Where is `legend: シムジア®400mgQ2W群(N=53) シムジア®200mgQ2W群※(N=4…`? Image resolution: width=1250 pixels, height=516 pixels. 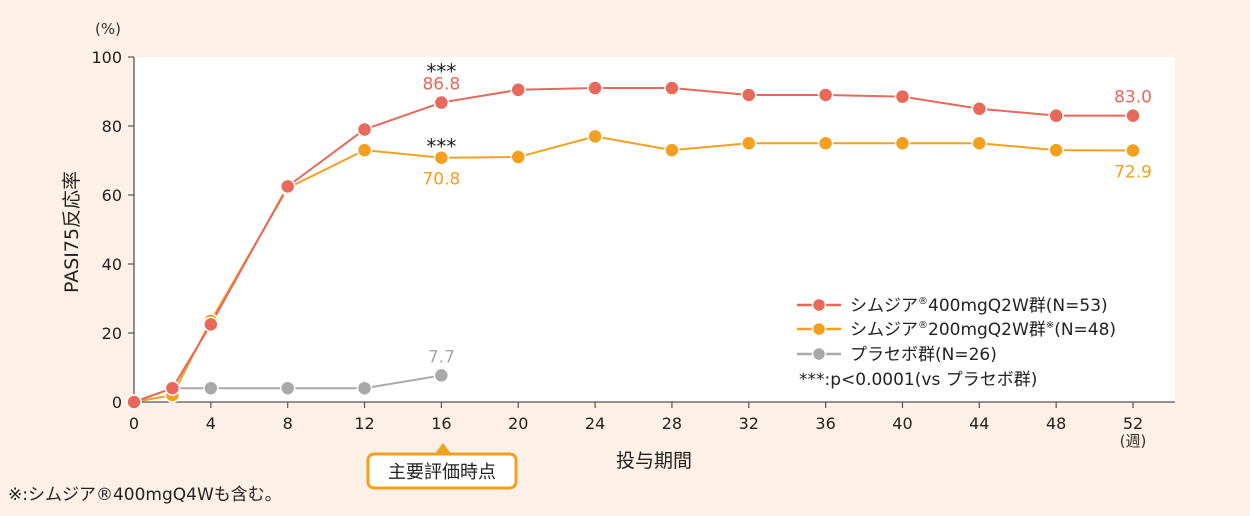
legend: シムジア®400mgQ2W群(N=53) シムジア®200mgQ2W群※(N=4… is located at coordinates (956, 343).